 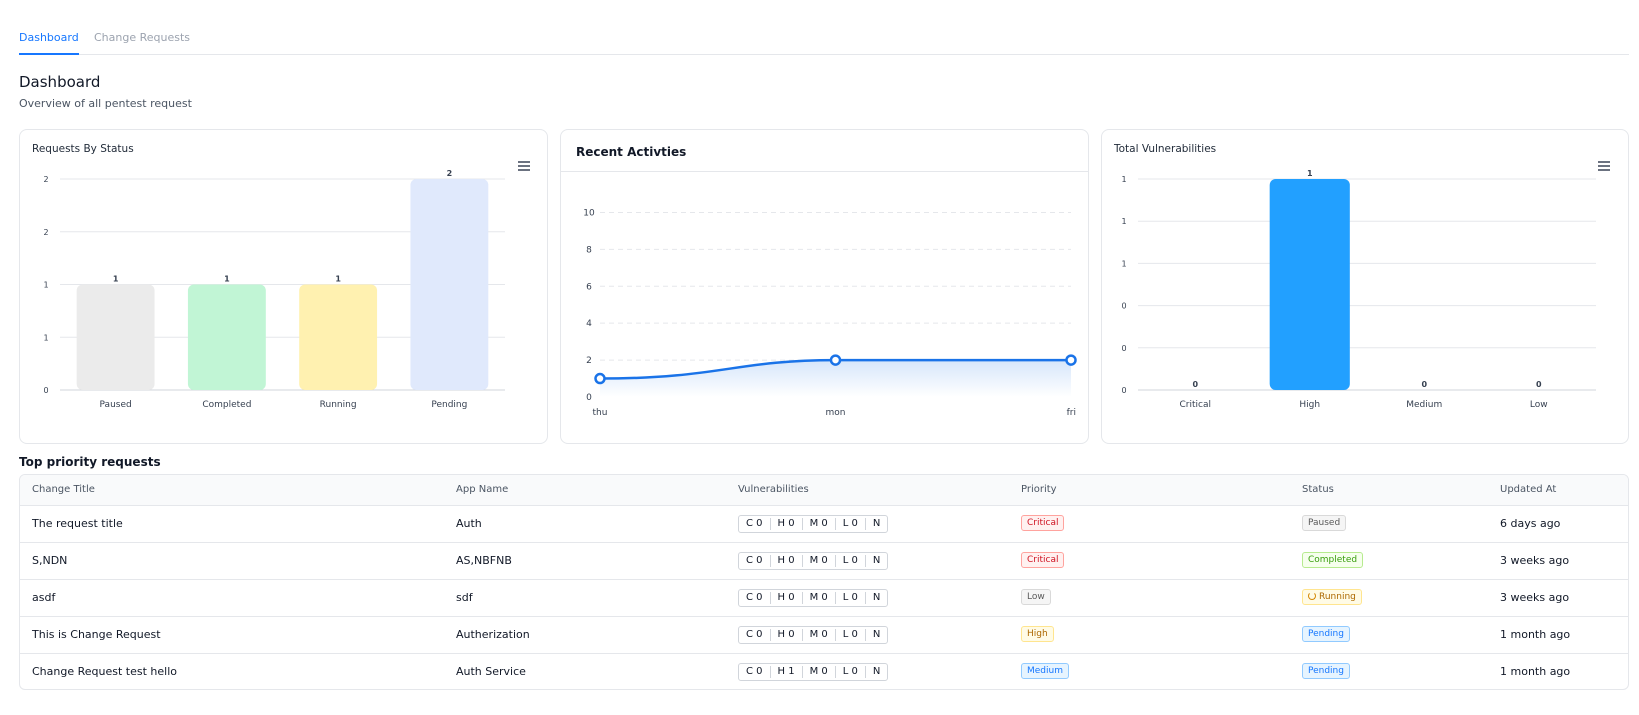 I want to click on tab-dashboard: Dashboard, so click(x=49, y=43).